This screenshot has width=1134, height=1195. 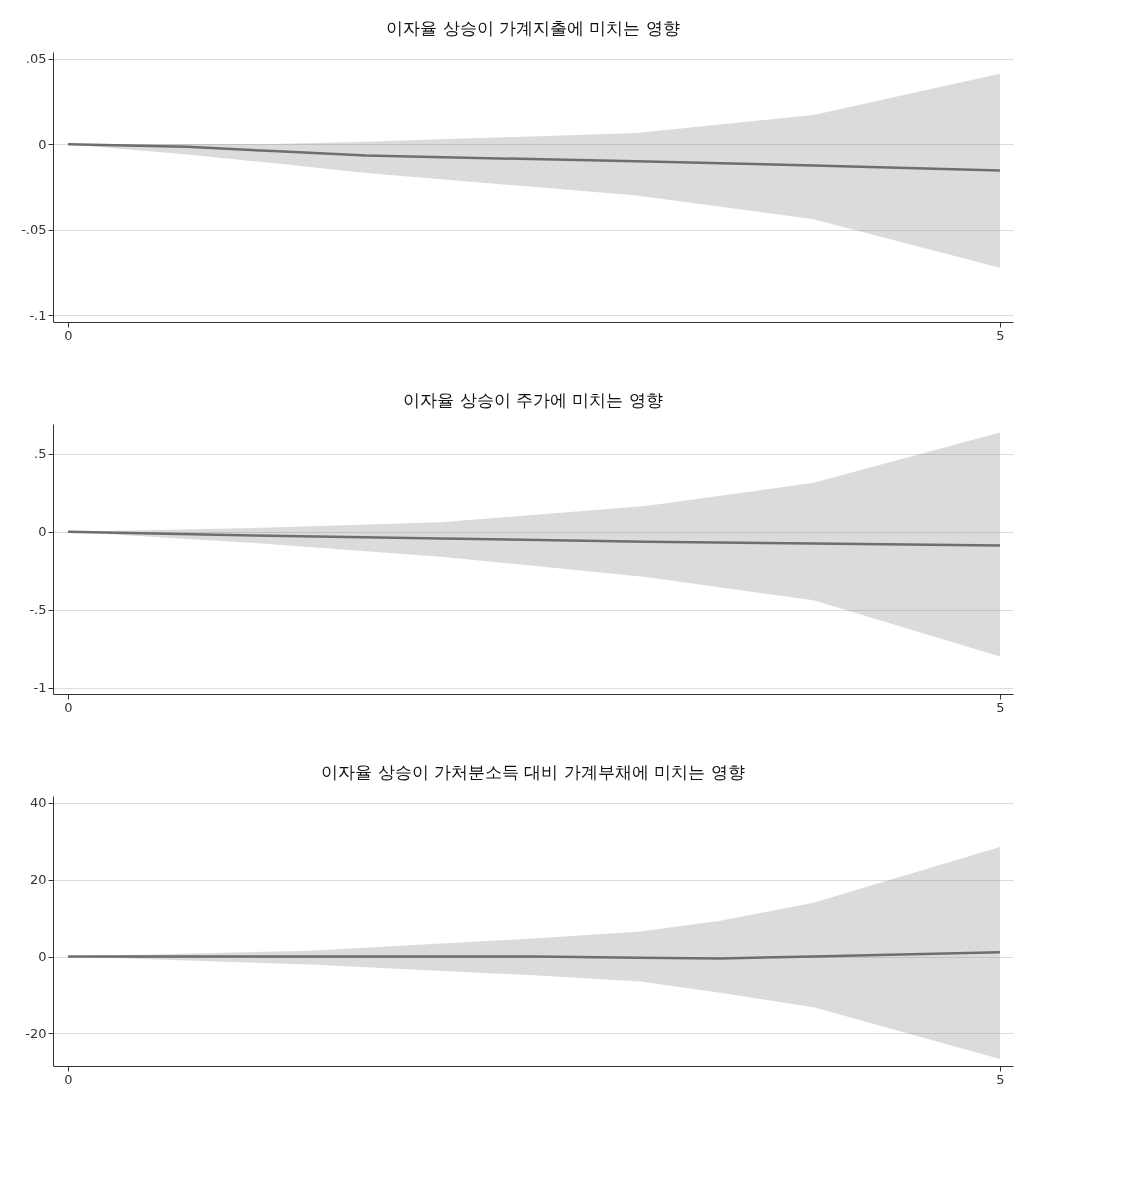 What do you see at coordinates (38, 610) in the screenshot?
I see `y-tick-label: -.5` at bounding box center [38, 610].